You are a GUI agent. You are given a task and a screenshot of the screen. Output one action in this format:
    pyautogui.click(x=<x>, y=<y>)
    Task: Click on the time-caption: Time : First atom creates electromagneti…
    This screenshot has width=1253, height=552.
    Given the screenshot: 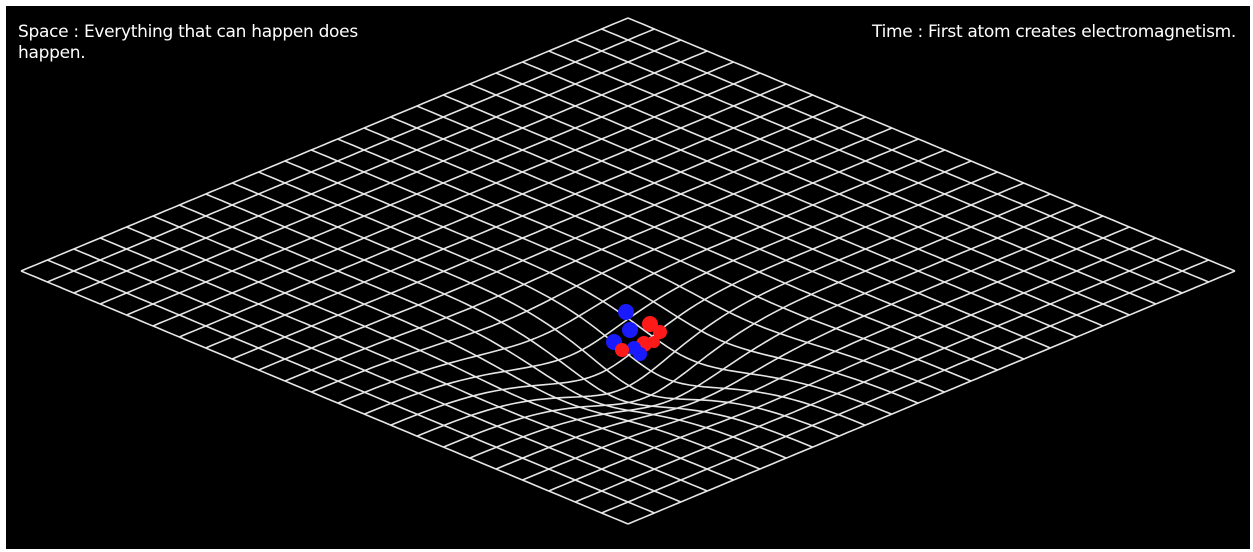 What is the action you would take?
    pyautogui.click(x=1054, y=32)
    